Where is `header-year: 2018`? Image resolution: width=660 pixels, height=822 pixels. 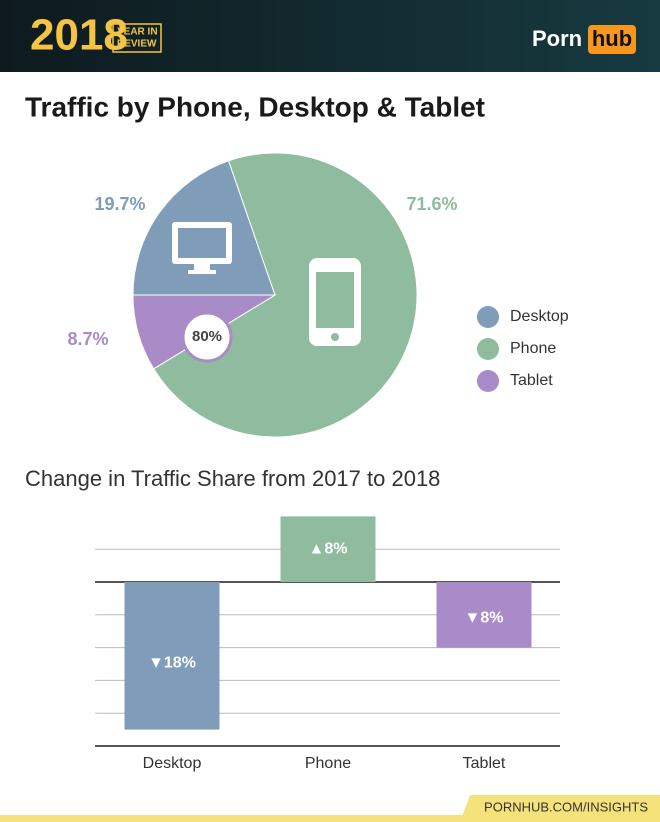 header-year: 2018 is located at coordinates (79, 35).